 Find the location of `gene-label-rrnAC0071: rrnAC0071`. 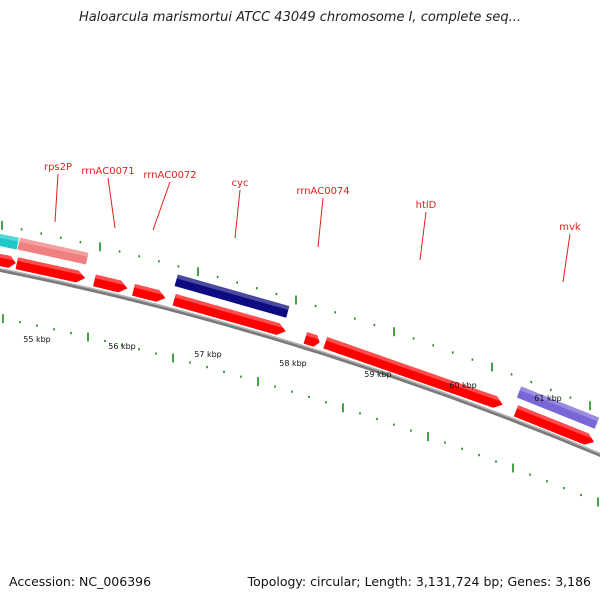

gene-label-rrnAC0071: rrnAC0071 is located at coordinates (107, 171).